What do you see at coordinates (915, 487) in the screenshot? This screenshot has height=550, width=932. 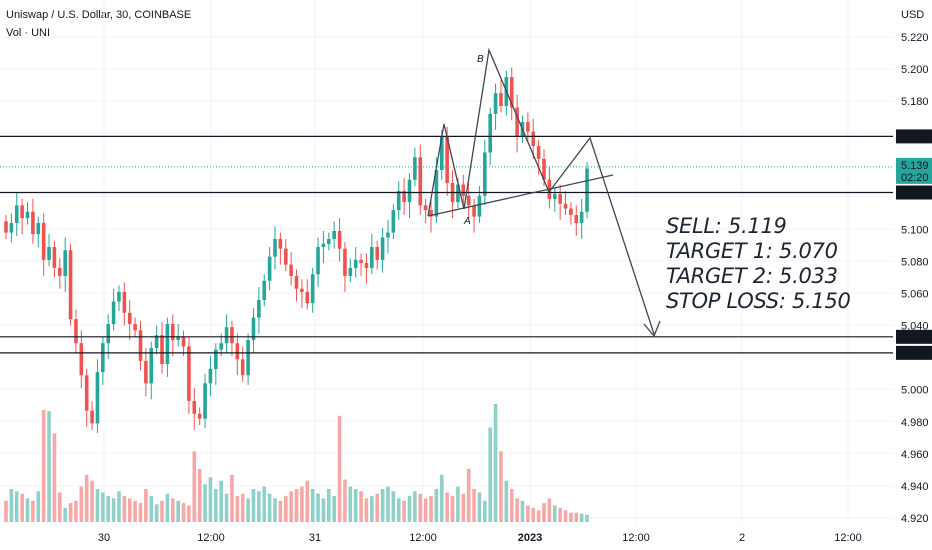 I see `price-tick-label: 4.940` at bounding box center [915, 487].